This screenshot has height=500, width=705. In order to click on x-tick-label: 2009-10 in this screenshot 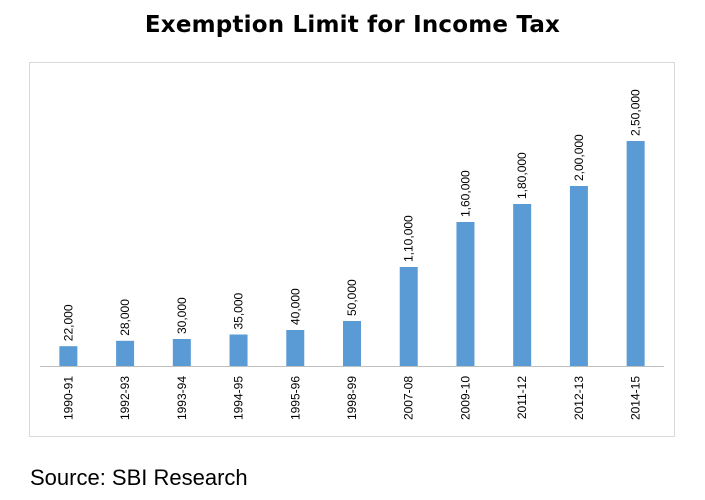, I will do `click(465, 398)`.